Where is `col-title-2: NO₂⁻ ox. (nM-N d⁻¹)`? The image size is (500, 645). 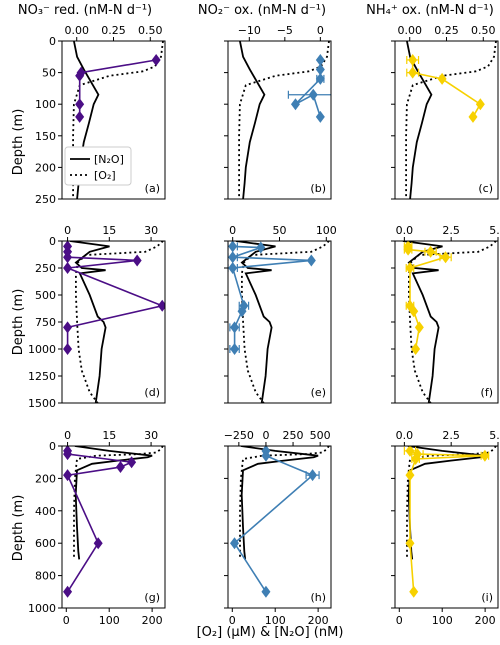 col-title-2: NO₂⁻ ox. (nM-N d⁻¹) is located at coordinates (262, 10).